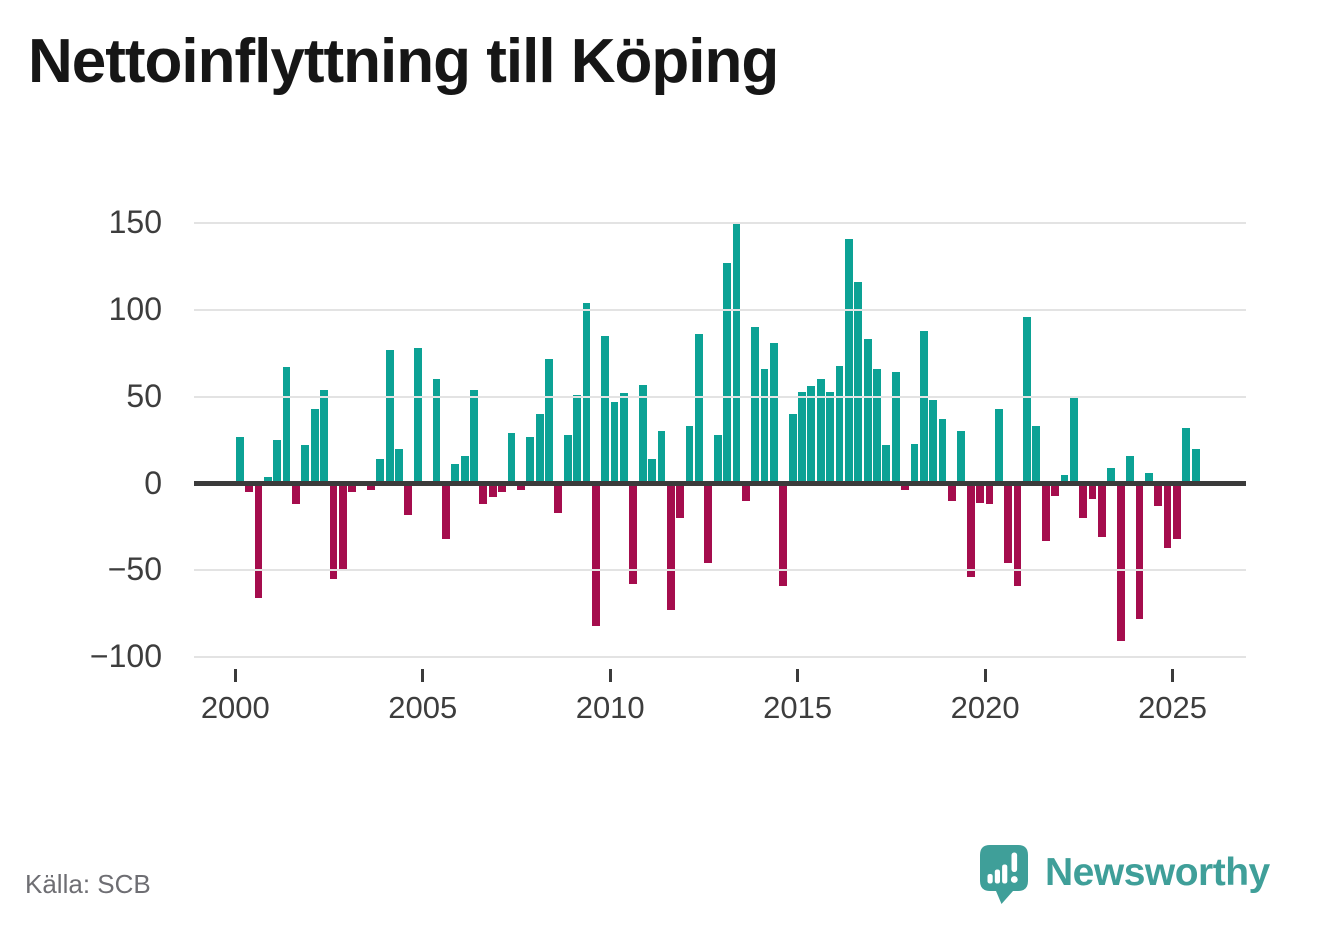 This screenshot has height=939, width=1322. What do you see at coordinates (474, 436) in the screenshot?
I see `bar-2006Q2` at bounding box center [474, 436].